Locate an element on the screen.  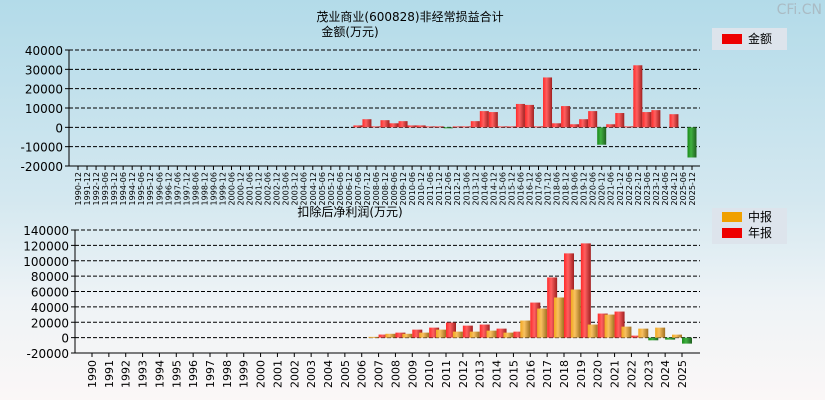
y-tick-label: 120000 is located at coordinates (46, 246).